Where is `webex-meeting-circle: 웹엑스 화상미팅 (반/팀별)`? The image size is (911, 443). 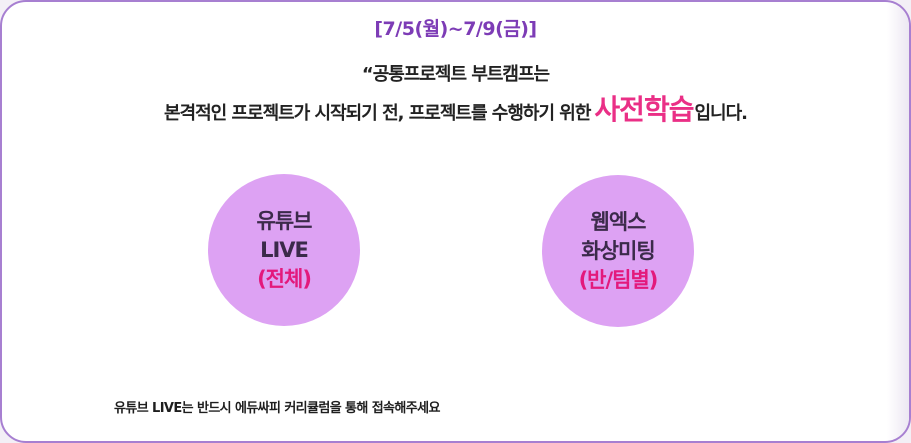
webex-meeting-circle: 웹엑스 화상미팅 (반/팀별) is located at coordinates (618, 251).